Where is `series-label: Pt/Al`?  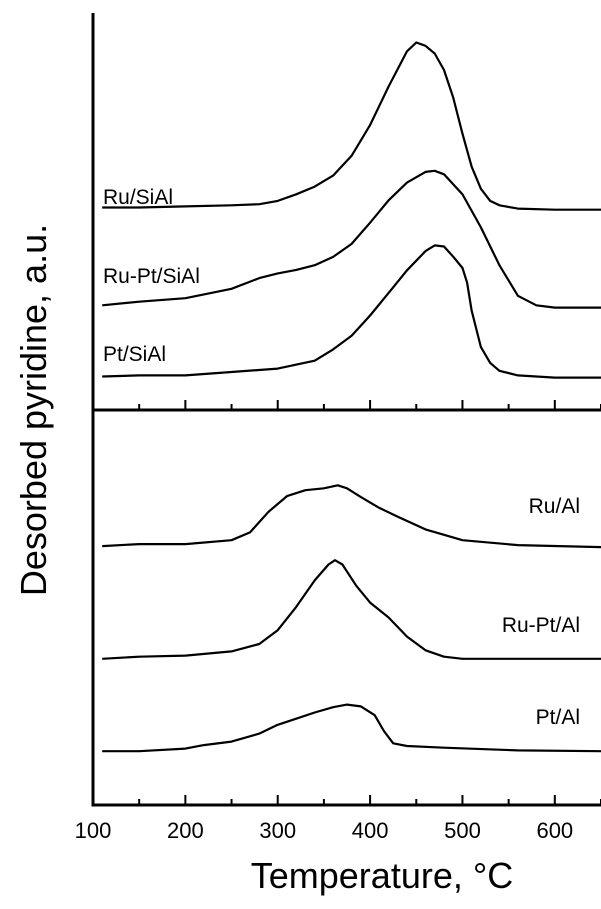 series-label: Pt/Al is located at coordinates (558, 717).